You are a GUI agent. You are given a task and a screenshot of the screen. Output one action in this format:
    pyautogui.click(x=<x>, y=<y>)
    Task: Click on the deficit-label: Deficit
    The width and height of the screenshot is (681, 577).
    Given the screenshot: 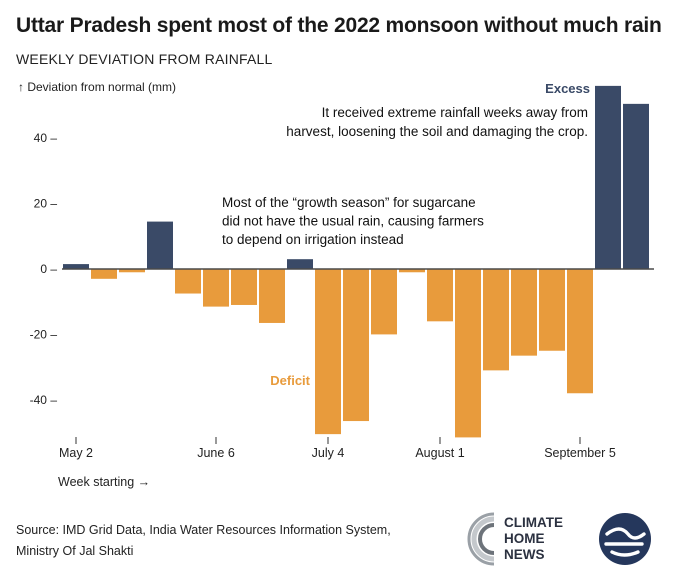 What is the action you would take?
    pyautogui.click(x=290, y=380)
    